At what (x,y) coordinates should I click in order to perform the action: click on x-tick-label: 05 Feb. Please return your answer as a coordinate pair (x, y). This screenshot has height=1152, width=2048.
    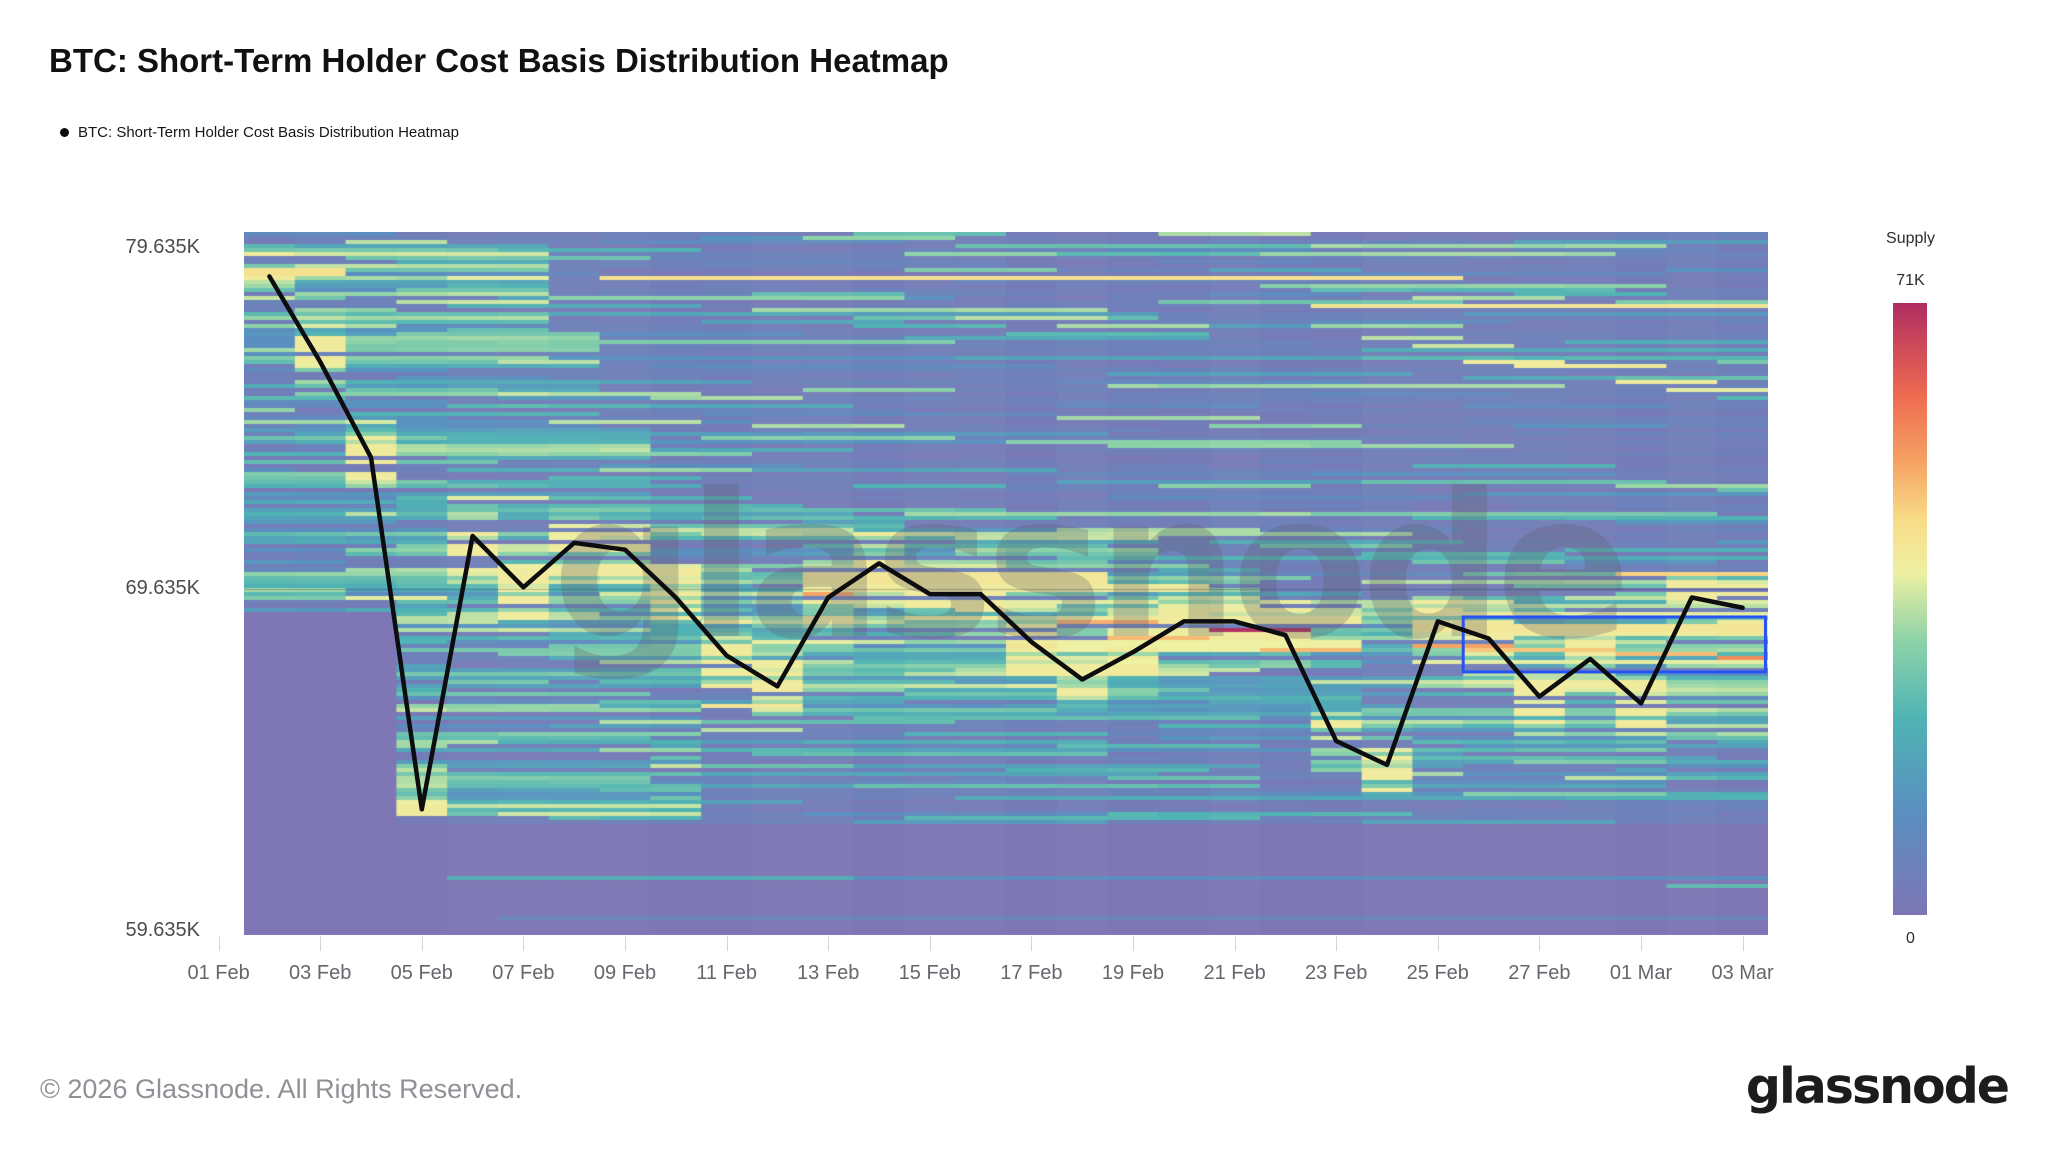
    Looking at the image, I should click on (421, 973).